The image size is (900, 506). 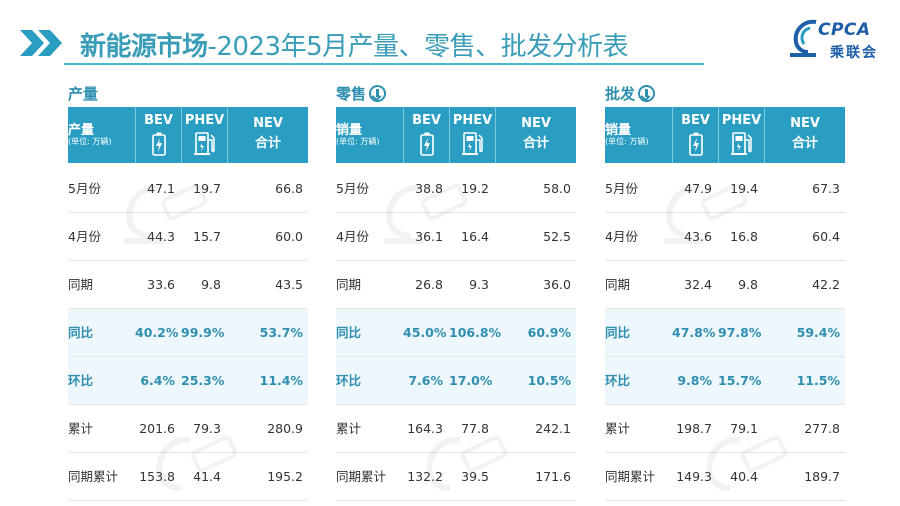 What do you see at coordinates (203, 332) in the screenshot?
I see `phev-value: 99.9%` at bounding box center [203, 332].